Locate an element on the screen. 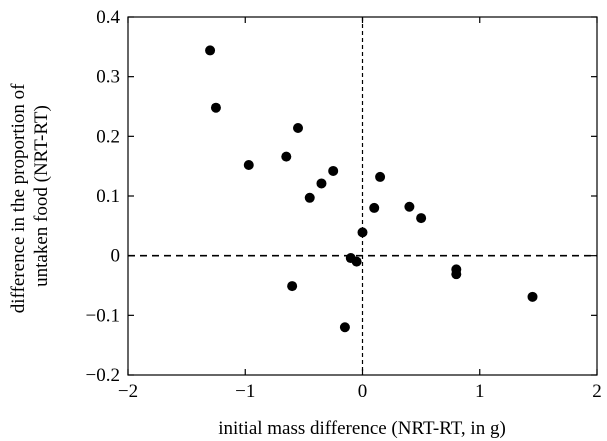 This screenshot has width=607, height=441. y-tick-label: −0.1 is located at coordinates (103, 315).